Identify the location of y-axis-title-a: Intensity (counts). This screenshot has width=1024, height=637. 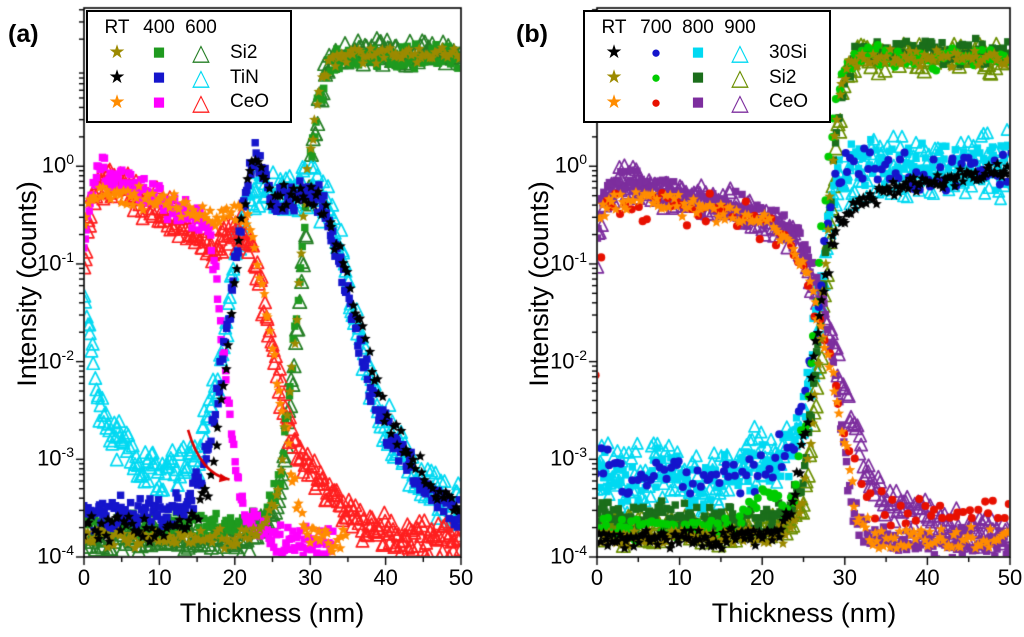
(27, 284).